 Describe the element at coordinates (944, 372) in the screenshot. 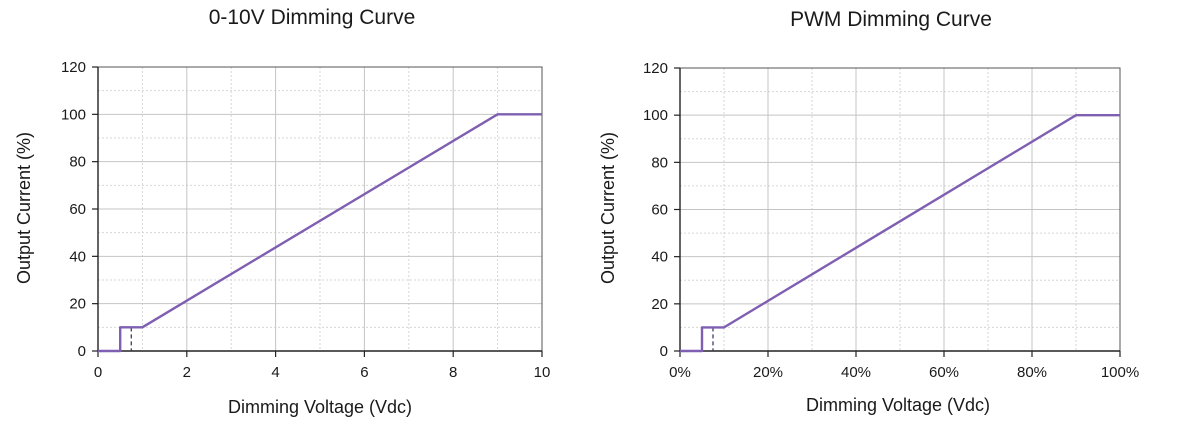

I see `x-tick-label: 60%` at that location.